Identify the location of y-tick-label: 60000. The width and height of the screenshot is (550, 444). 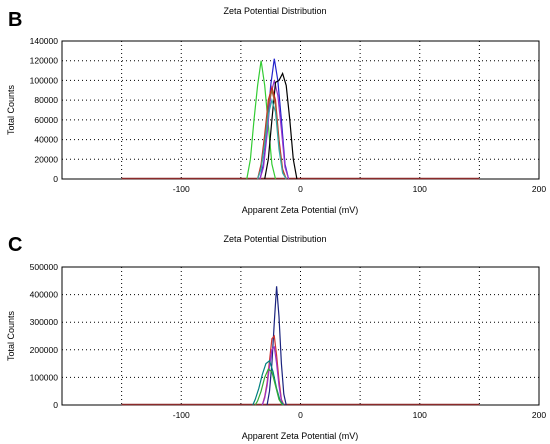
(46, 120).